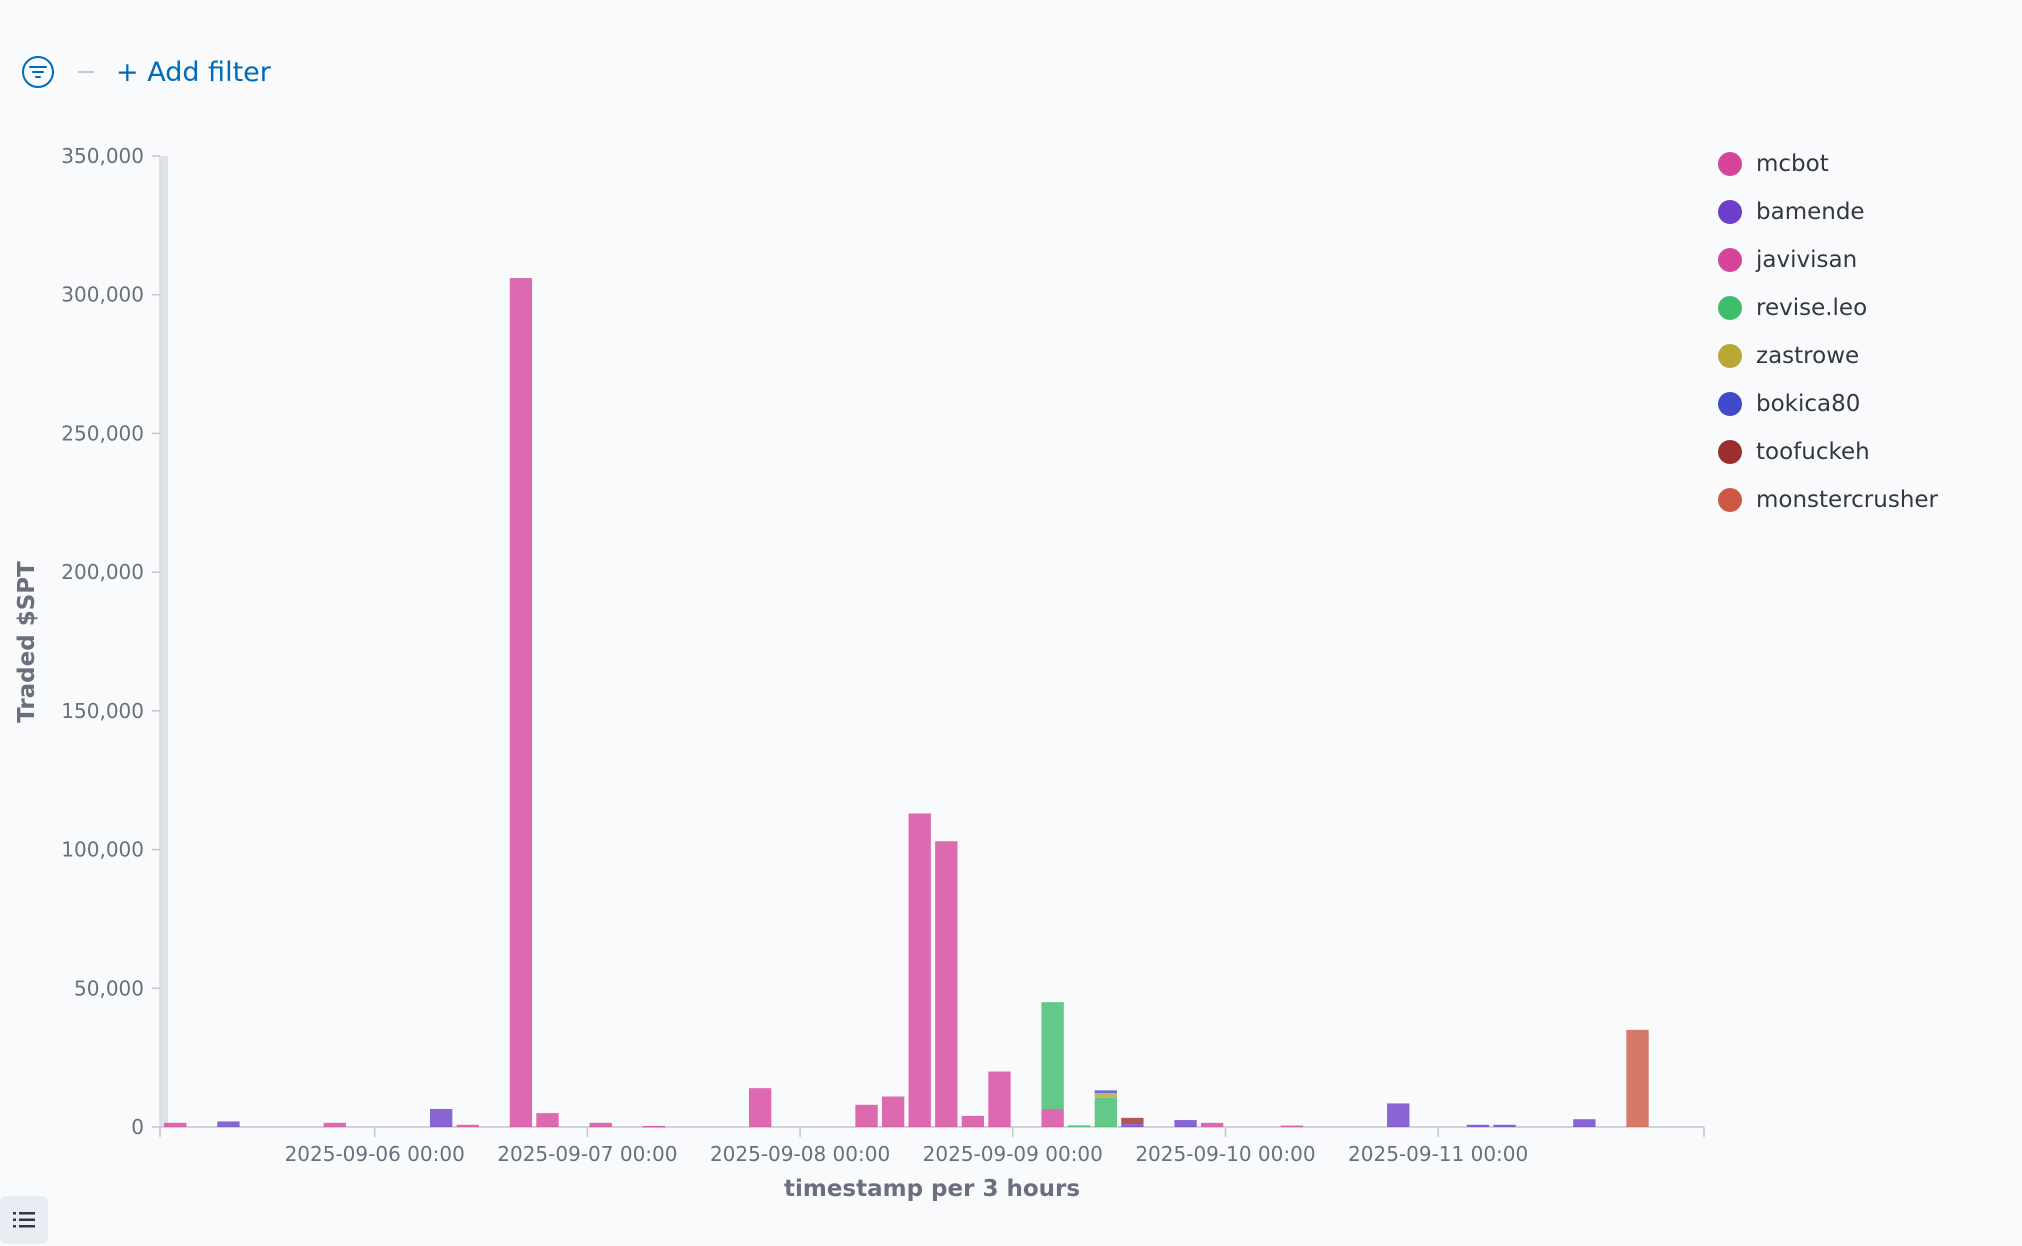 The width and height of the screenshot is (2022, 1246). Describe the element at coordinates (137, 1127) in the screenshot. I see `y-tick-label: 0` at that location.